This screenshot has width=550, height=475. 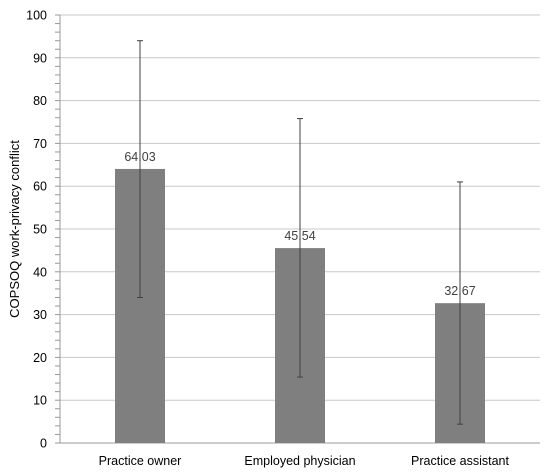 What do you see at coordinates (299, 236) in the screenshot?
I see `data-label: 45.54` at bounding box center [299, 236].